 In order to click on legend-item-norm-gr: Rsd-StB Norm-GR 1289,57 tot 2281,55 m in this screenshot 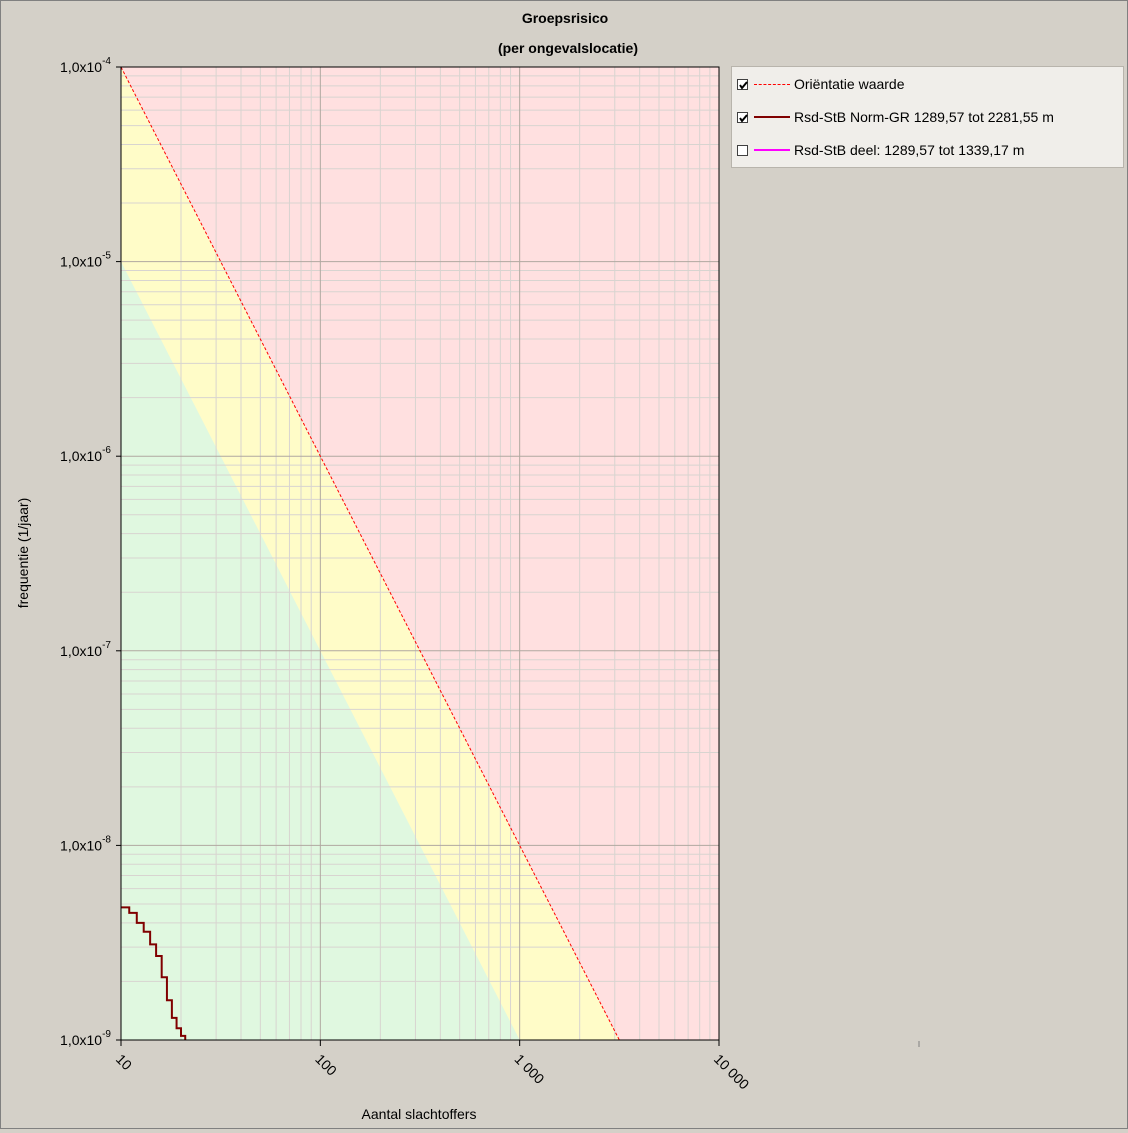, I will do `click(895, 117)`.